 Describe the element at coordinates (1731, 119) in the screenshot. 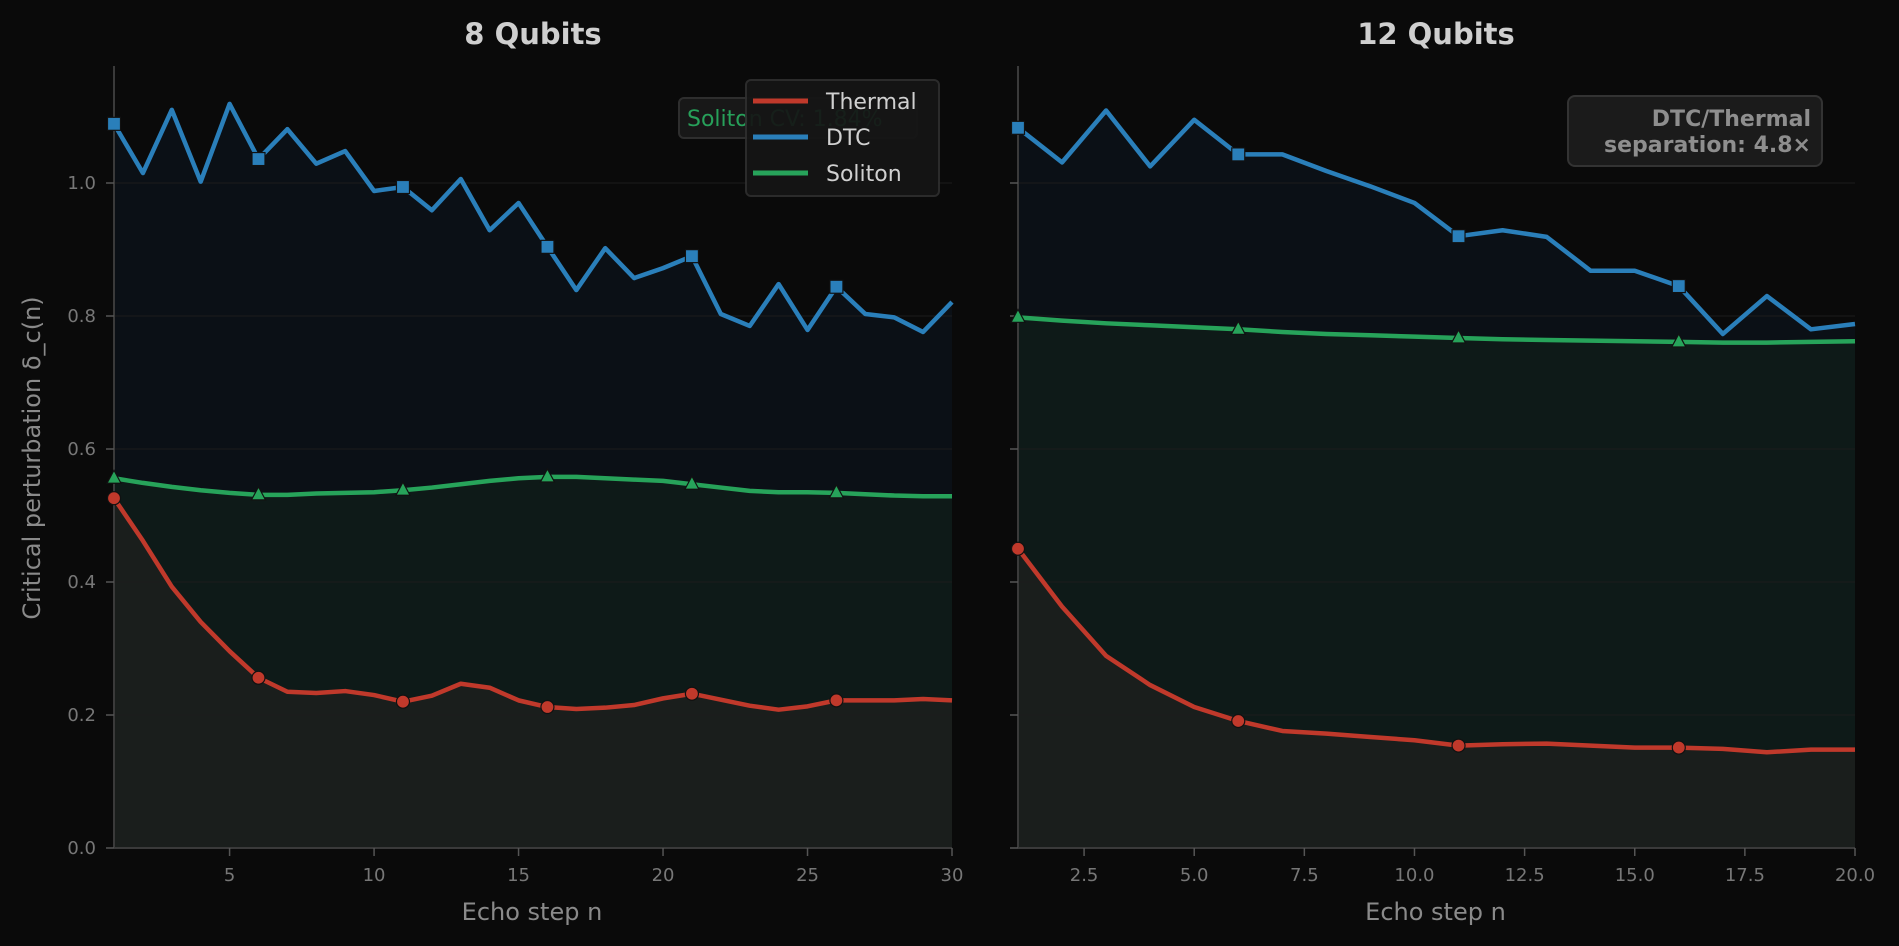

I see `separation-annotation-line: DTC/Thermal` at that location.